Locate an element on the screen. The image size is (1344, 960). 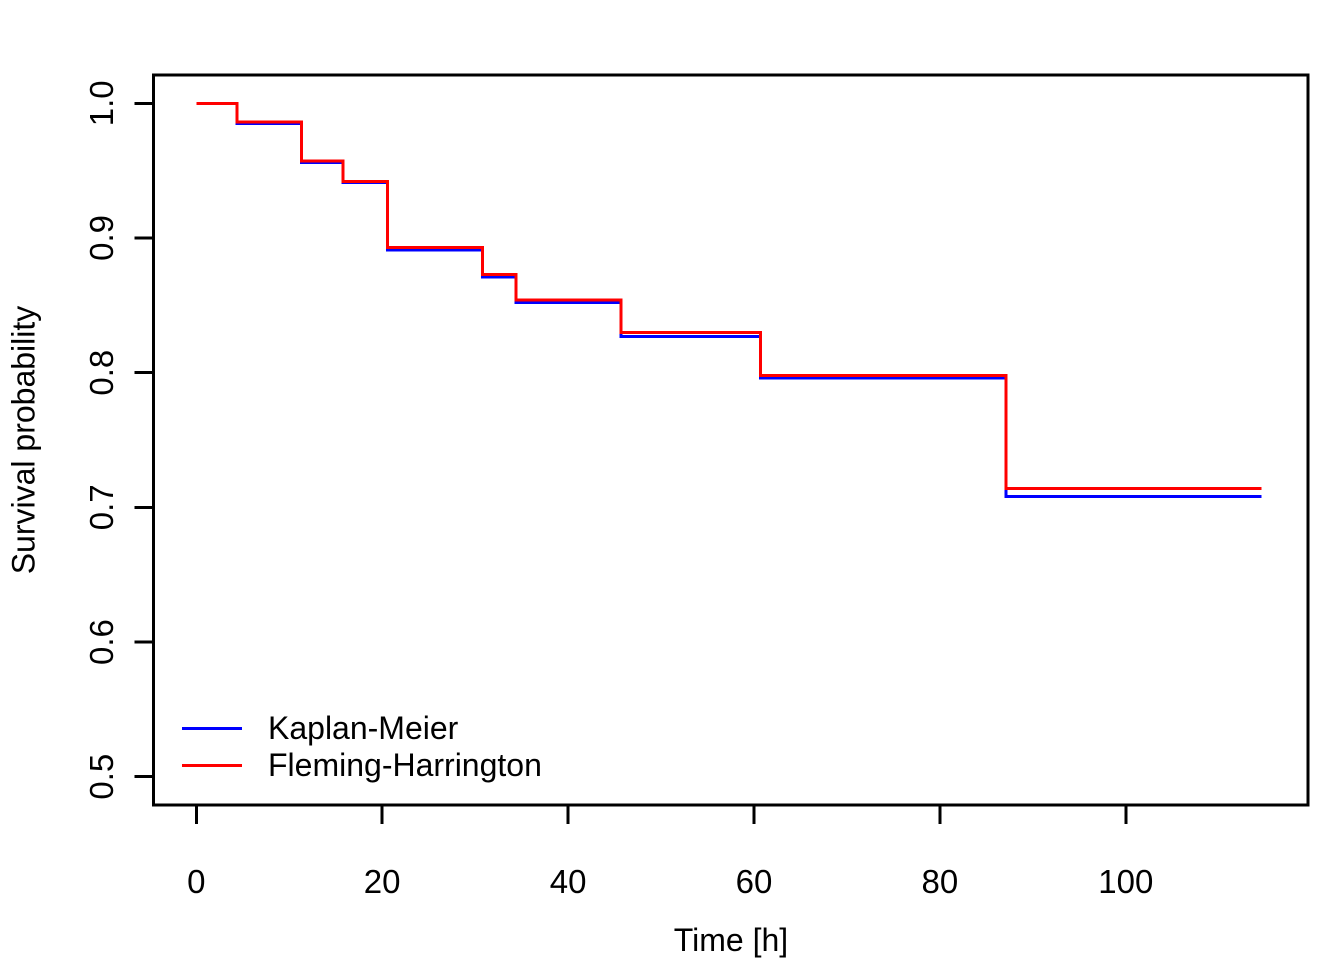
x-axis-tick-label: 40 is located at coordinates (568, 881).